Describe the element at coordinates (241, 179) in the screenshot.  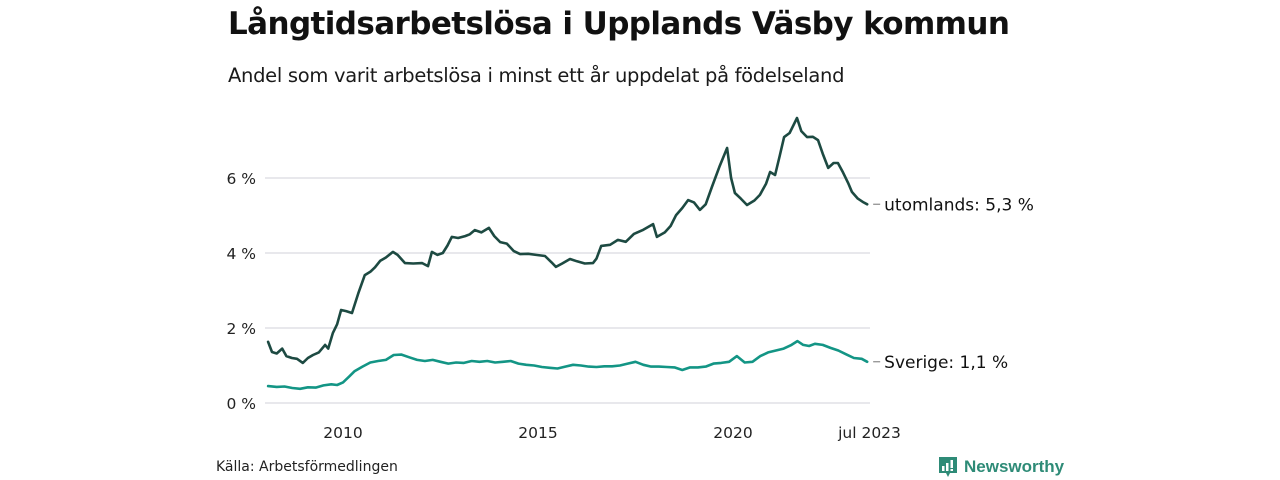
I see `y-tick-label: 6 %` at that location.